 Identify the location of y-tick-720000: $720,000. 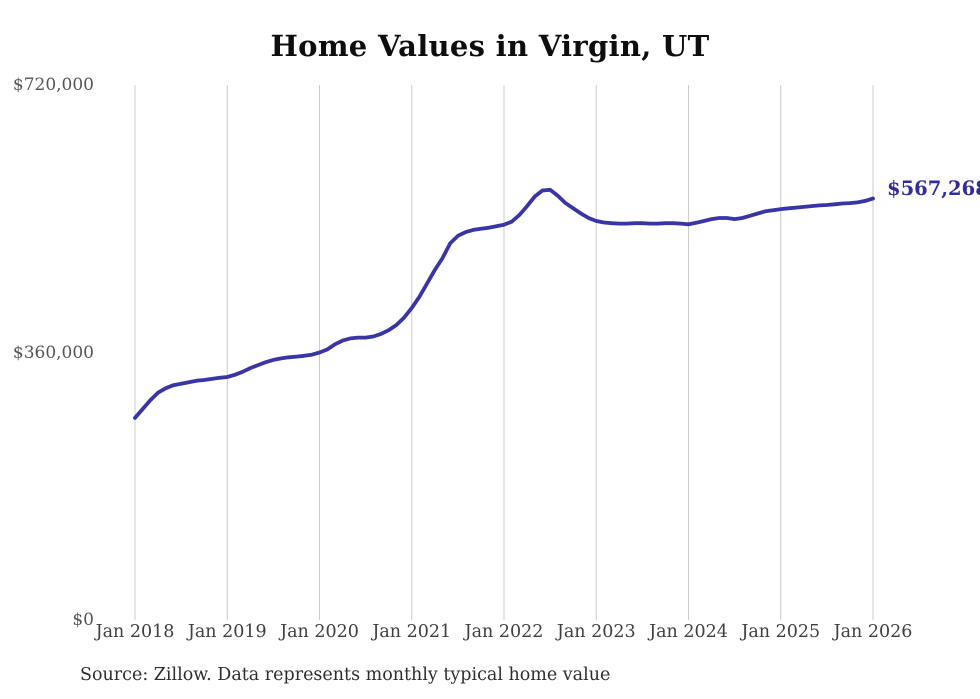
(53, 85).